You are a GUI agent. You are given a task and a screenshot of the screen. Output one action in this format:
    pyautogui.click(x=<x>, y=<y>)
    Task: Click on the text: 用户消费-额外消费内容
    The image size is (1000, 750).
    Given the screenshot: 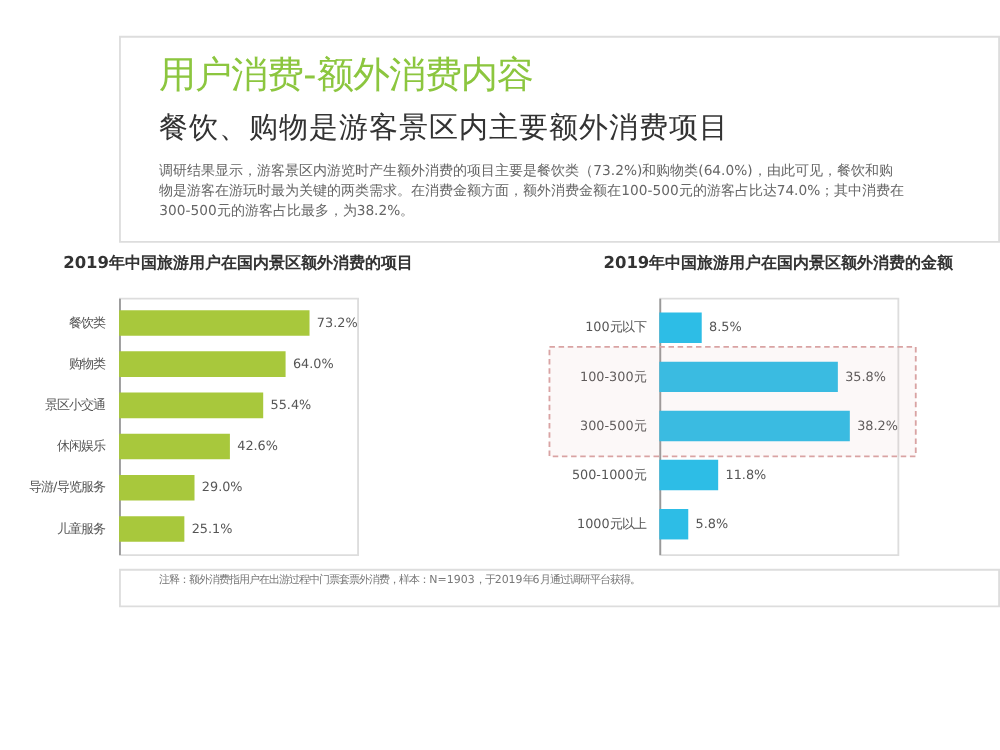 What is the action you would take?
    pyautogui.click(x=346, y=76)
    